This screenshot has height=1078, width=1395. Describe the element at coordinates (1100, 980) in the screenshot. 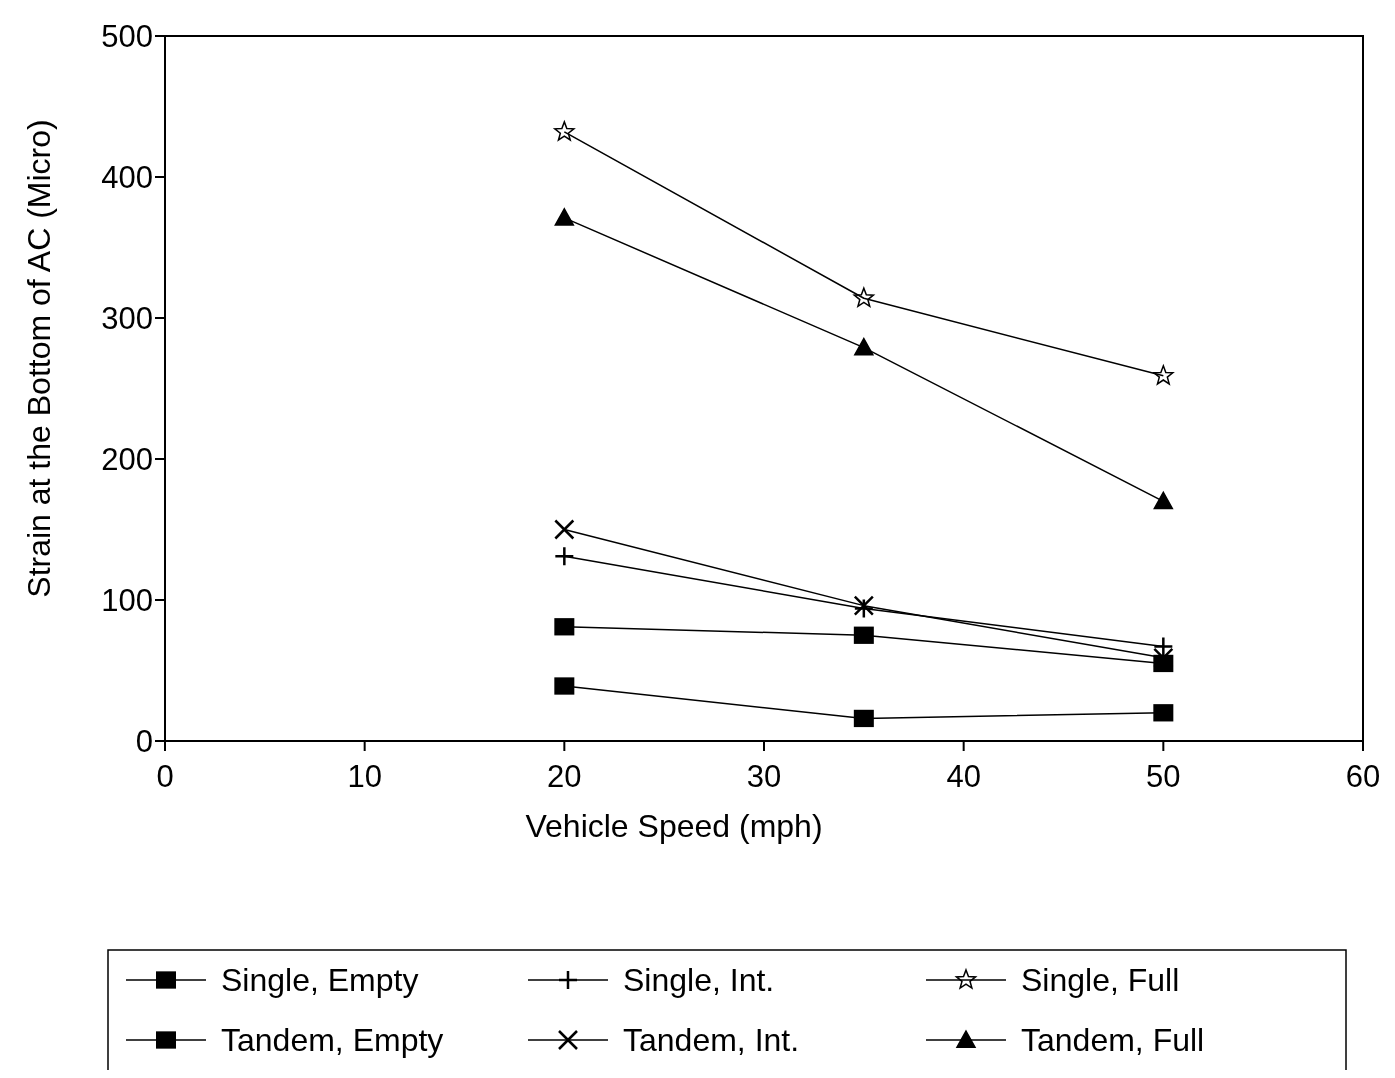

I see `legend-label: Single, Full` at that location.